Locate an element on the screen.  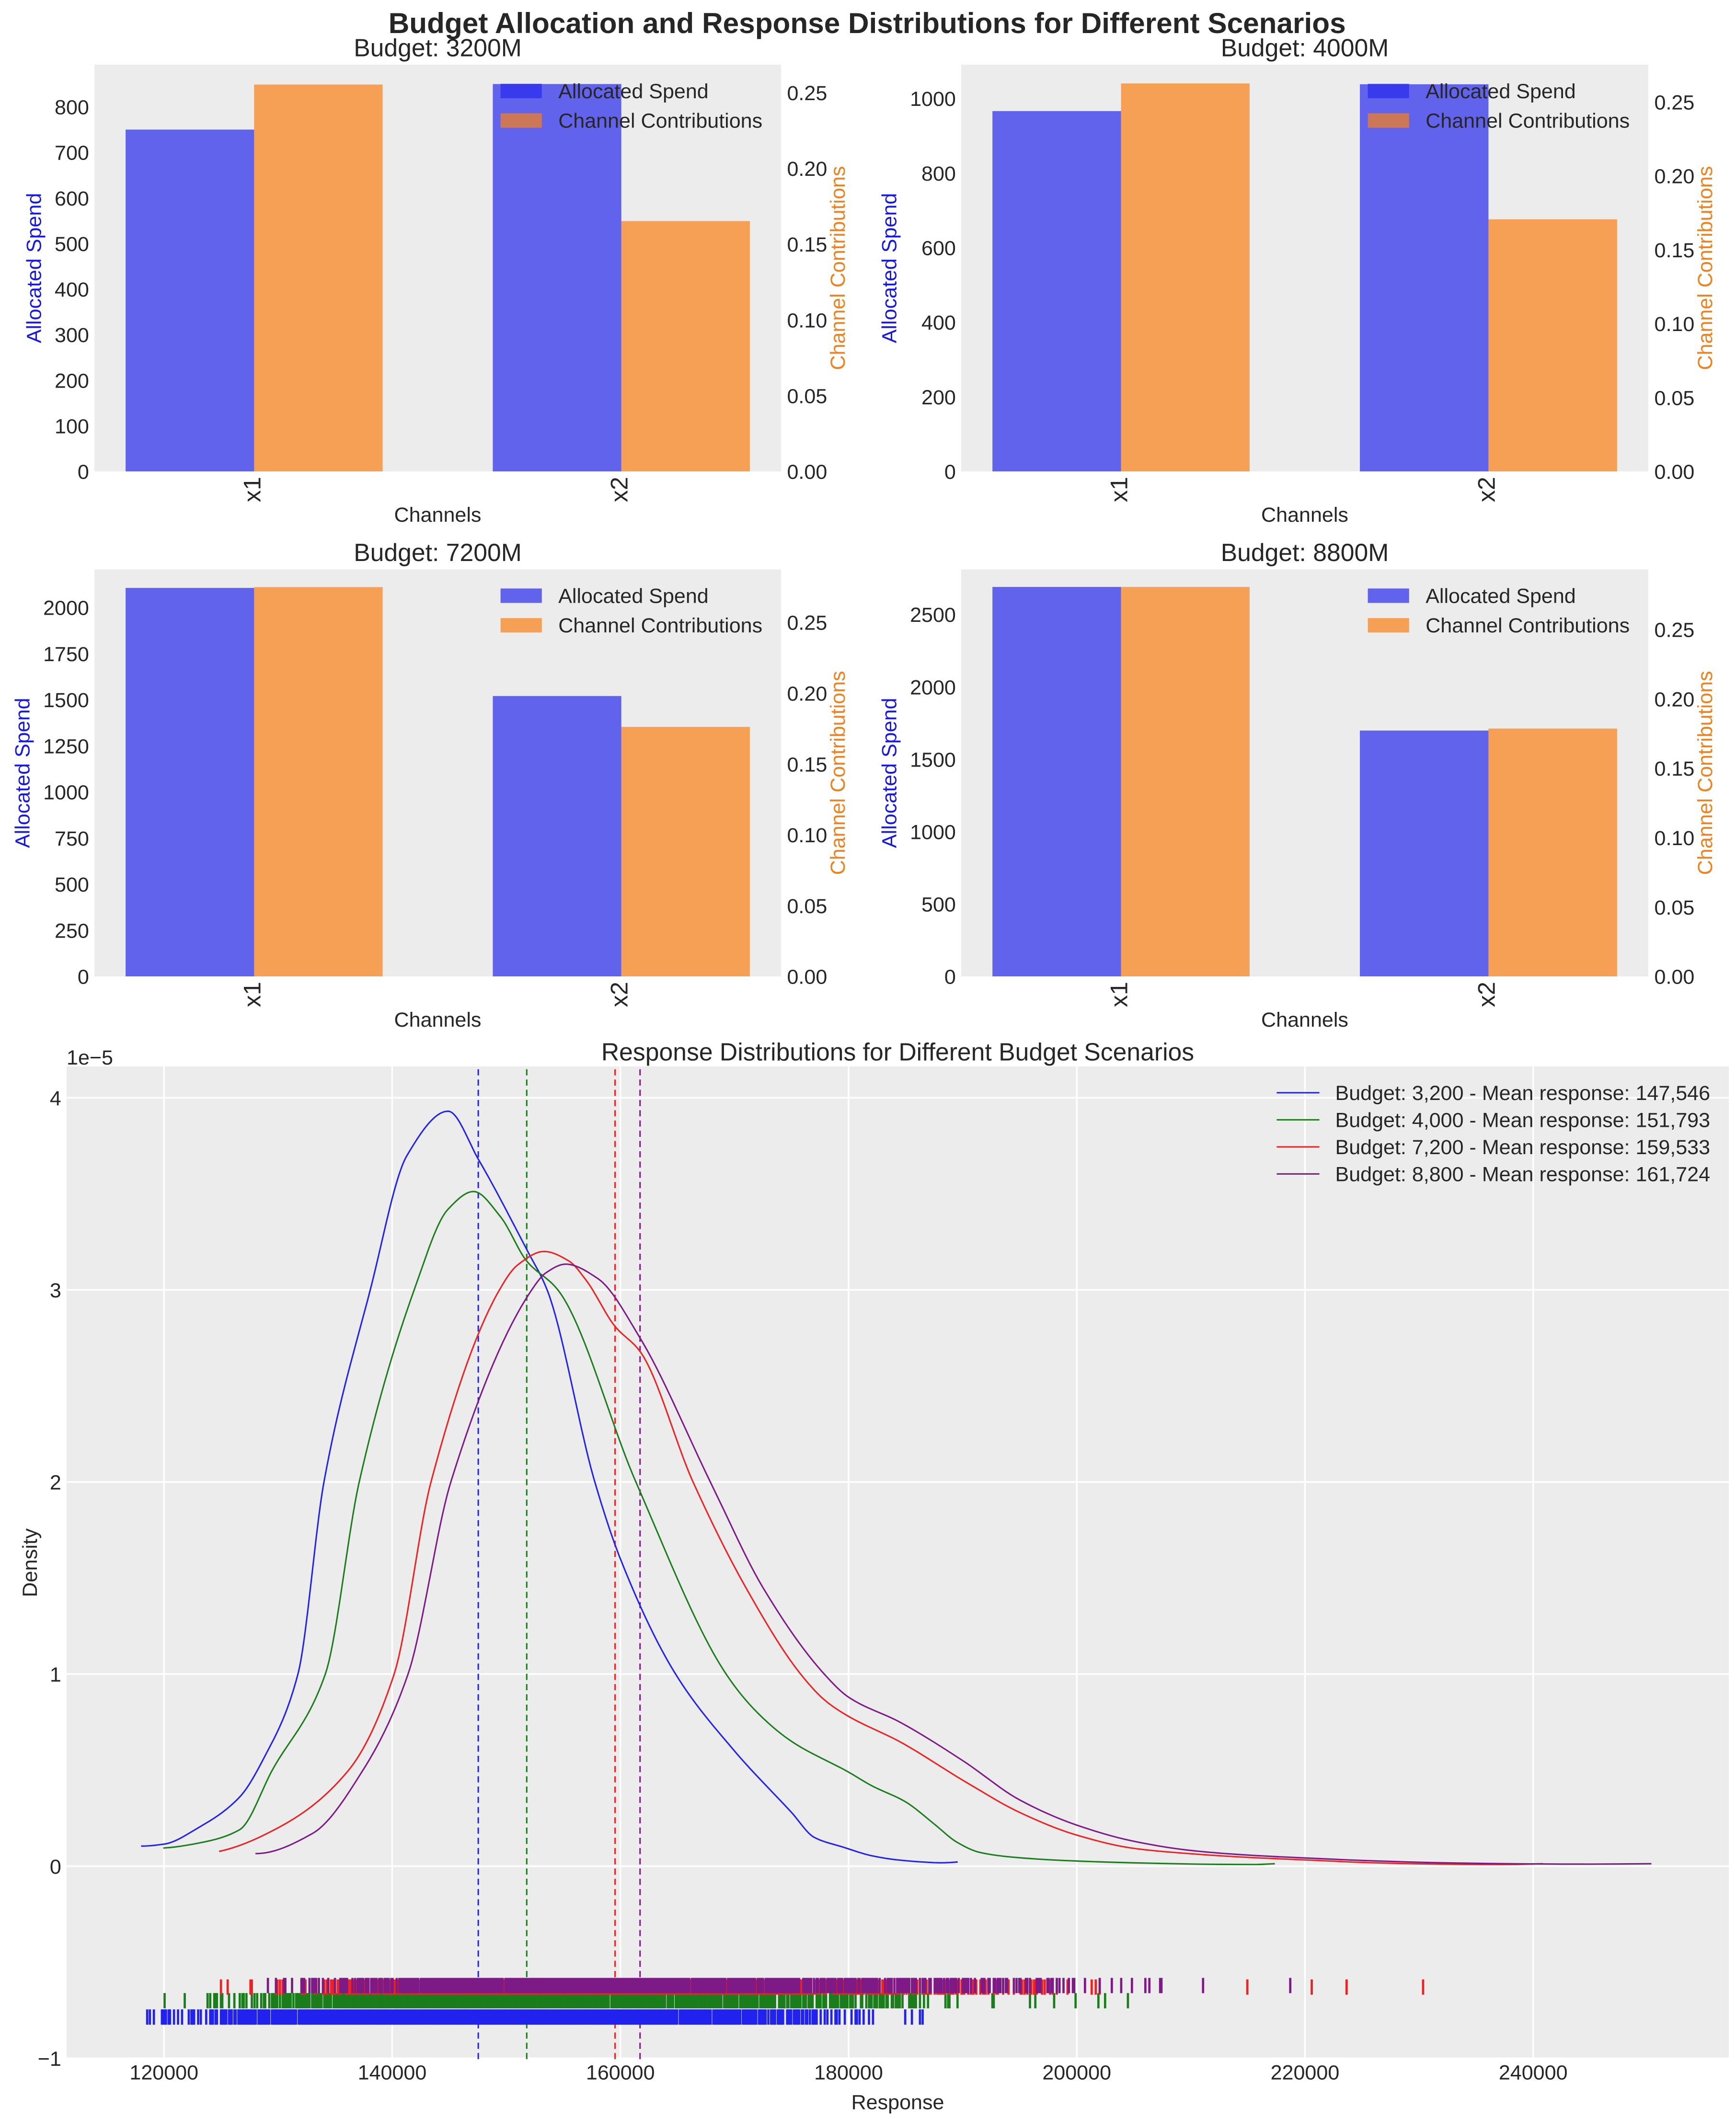
svg-text: 2000 is located at coordinates (933, 688).